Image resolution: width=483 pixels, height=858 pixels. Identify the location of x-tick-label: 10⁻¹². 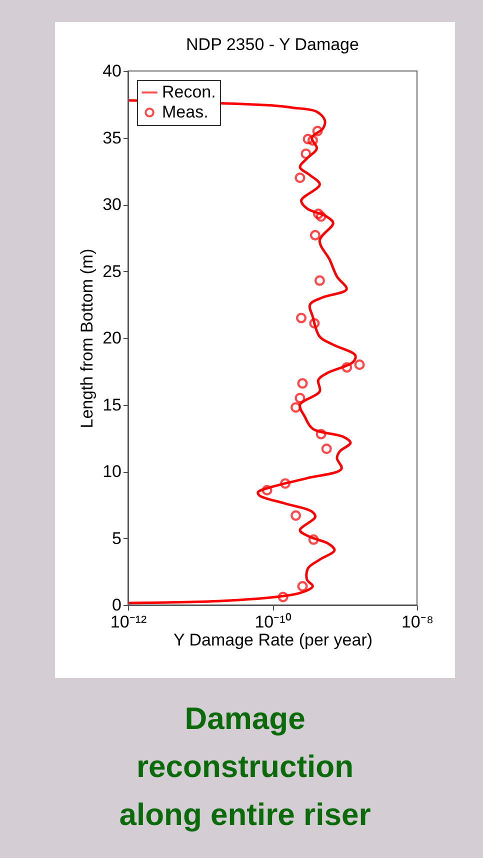
(128, 622).